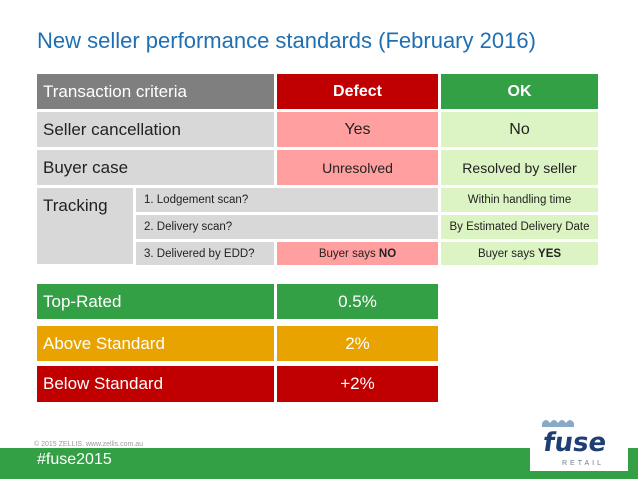  I want to click on tracking-edd-ok-emph: YES, so click(550, 253).